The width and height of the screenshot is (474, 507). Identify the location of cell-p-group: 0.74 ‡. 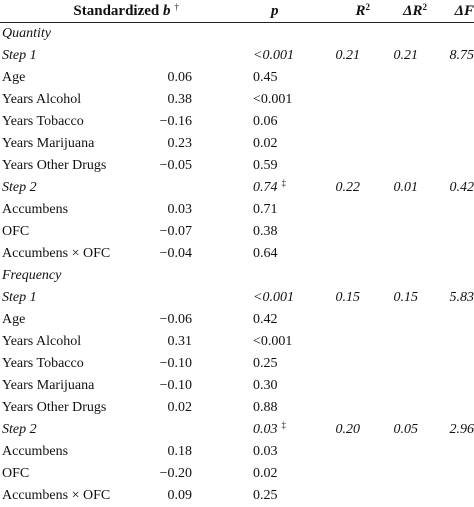
(269, 188).